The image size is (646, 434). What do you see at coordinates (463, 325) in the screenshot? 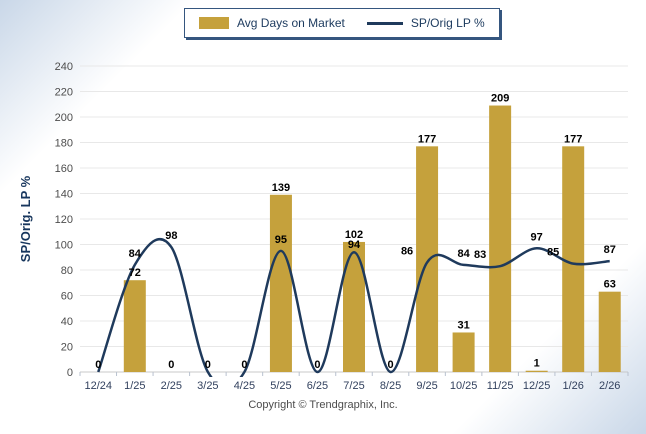
I see `bar-label: 31` at bounding box center [463, 325].